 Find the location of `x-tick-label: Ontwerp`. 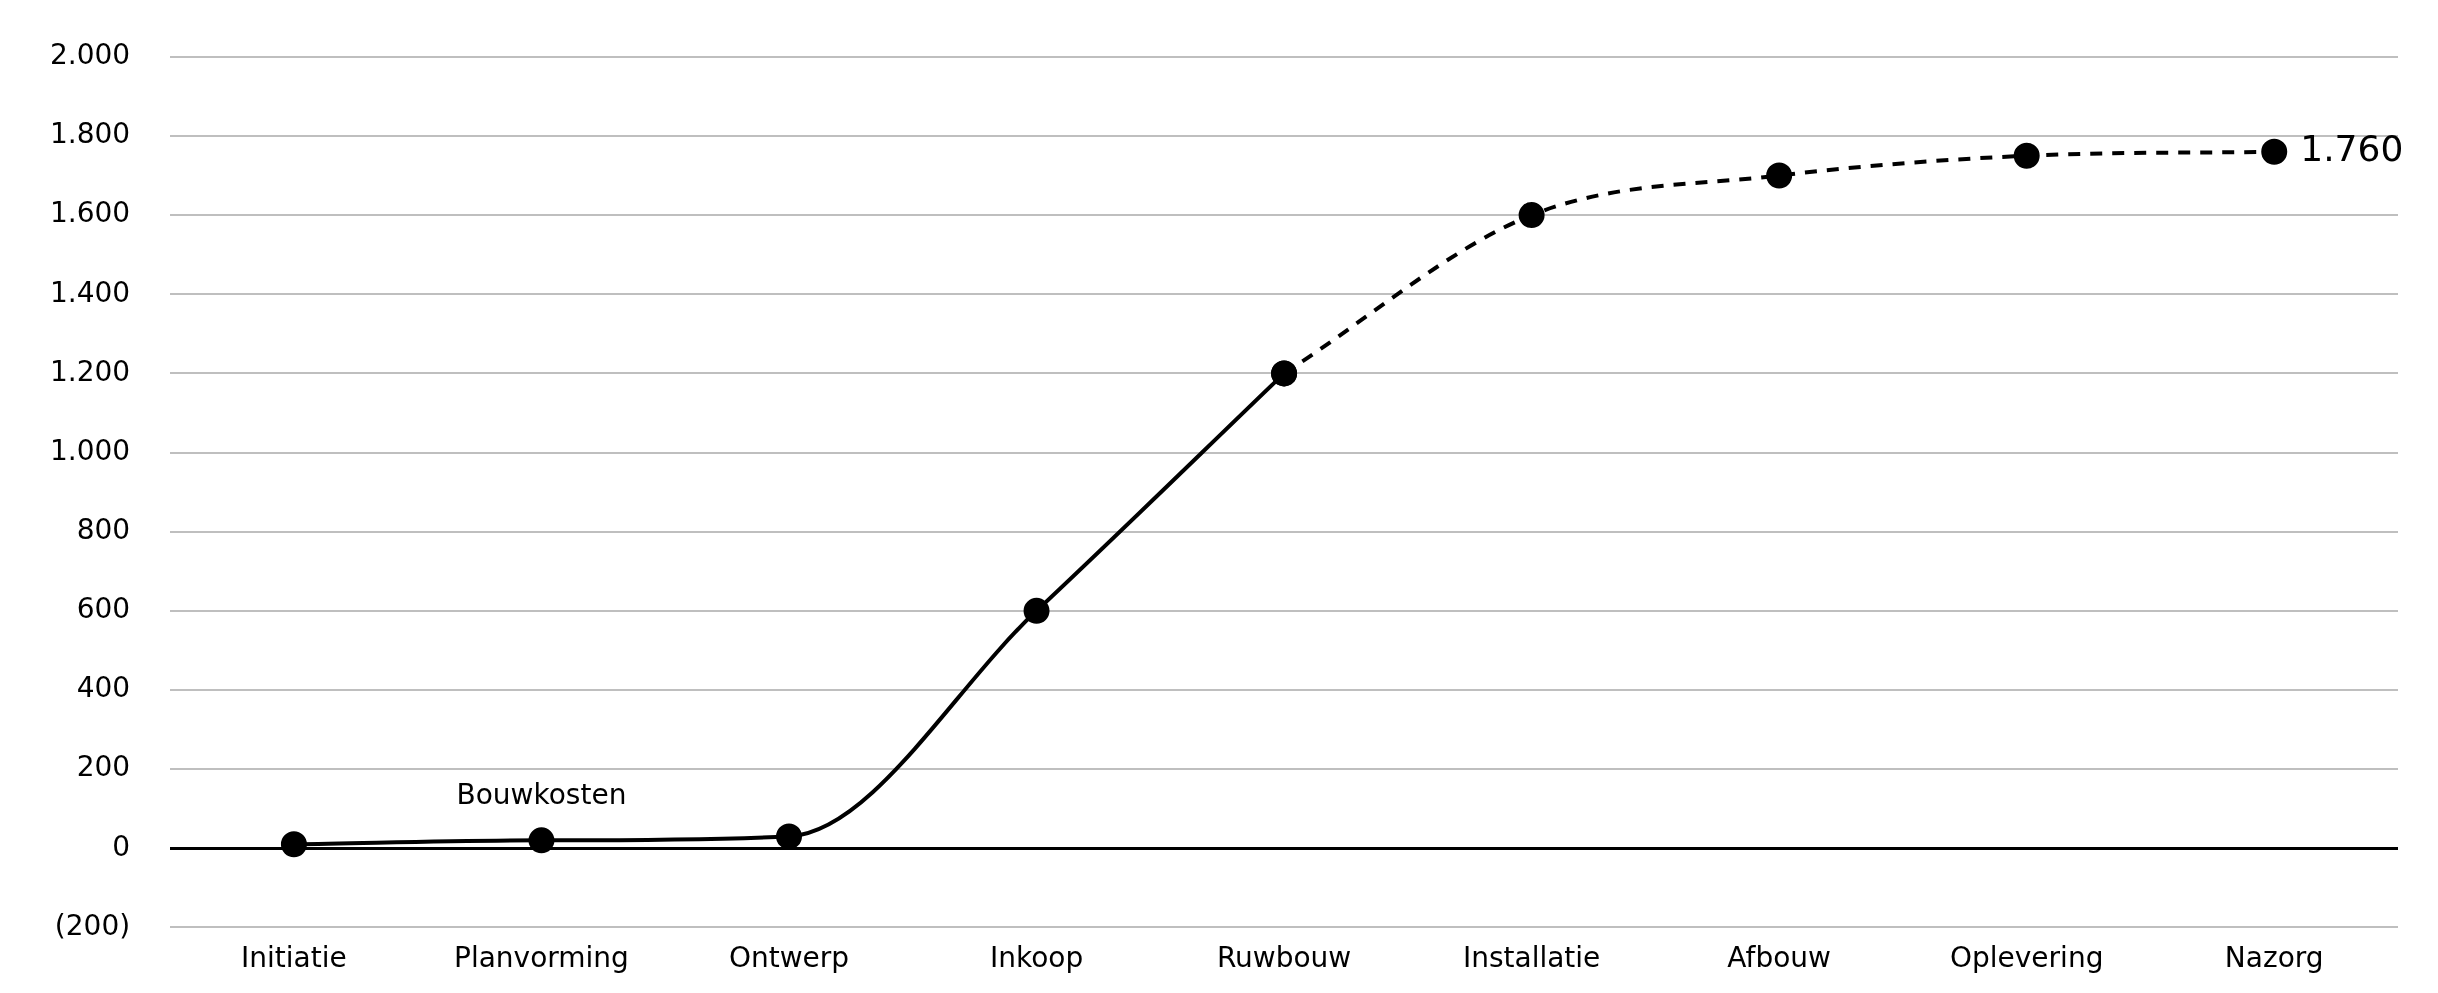

x-tick-label: Ontwerp is located at coordinates (789, 958).